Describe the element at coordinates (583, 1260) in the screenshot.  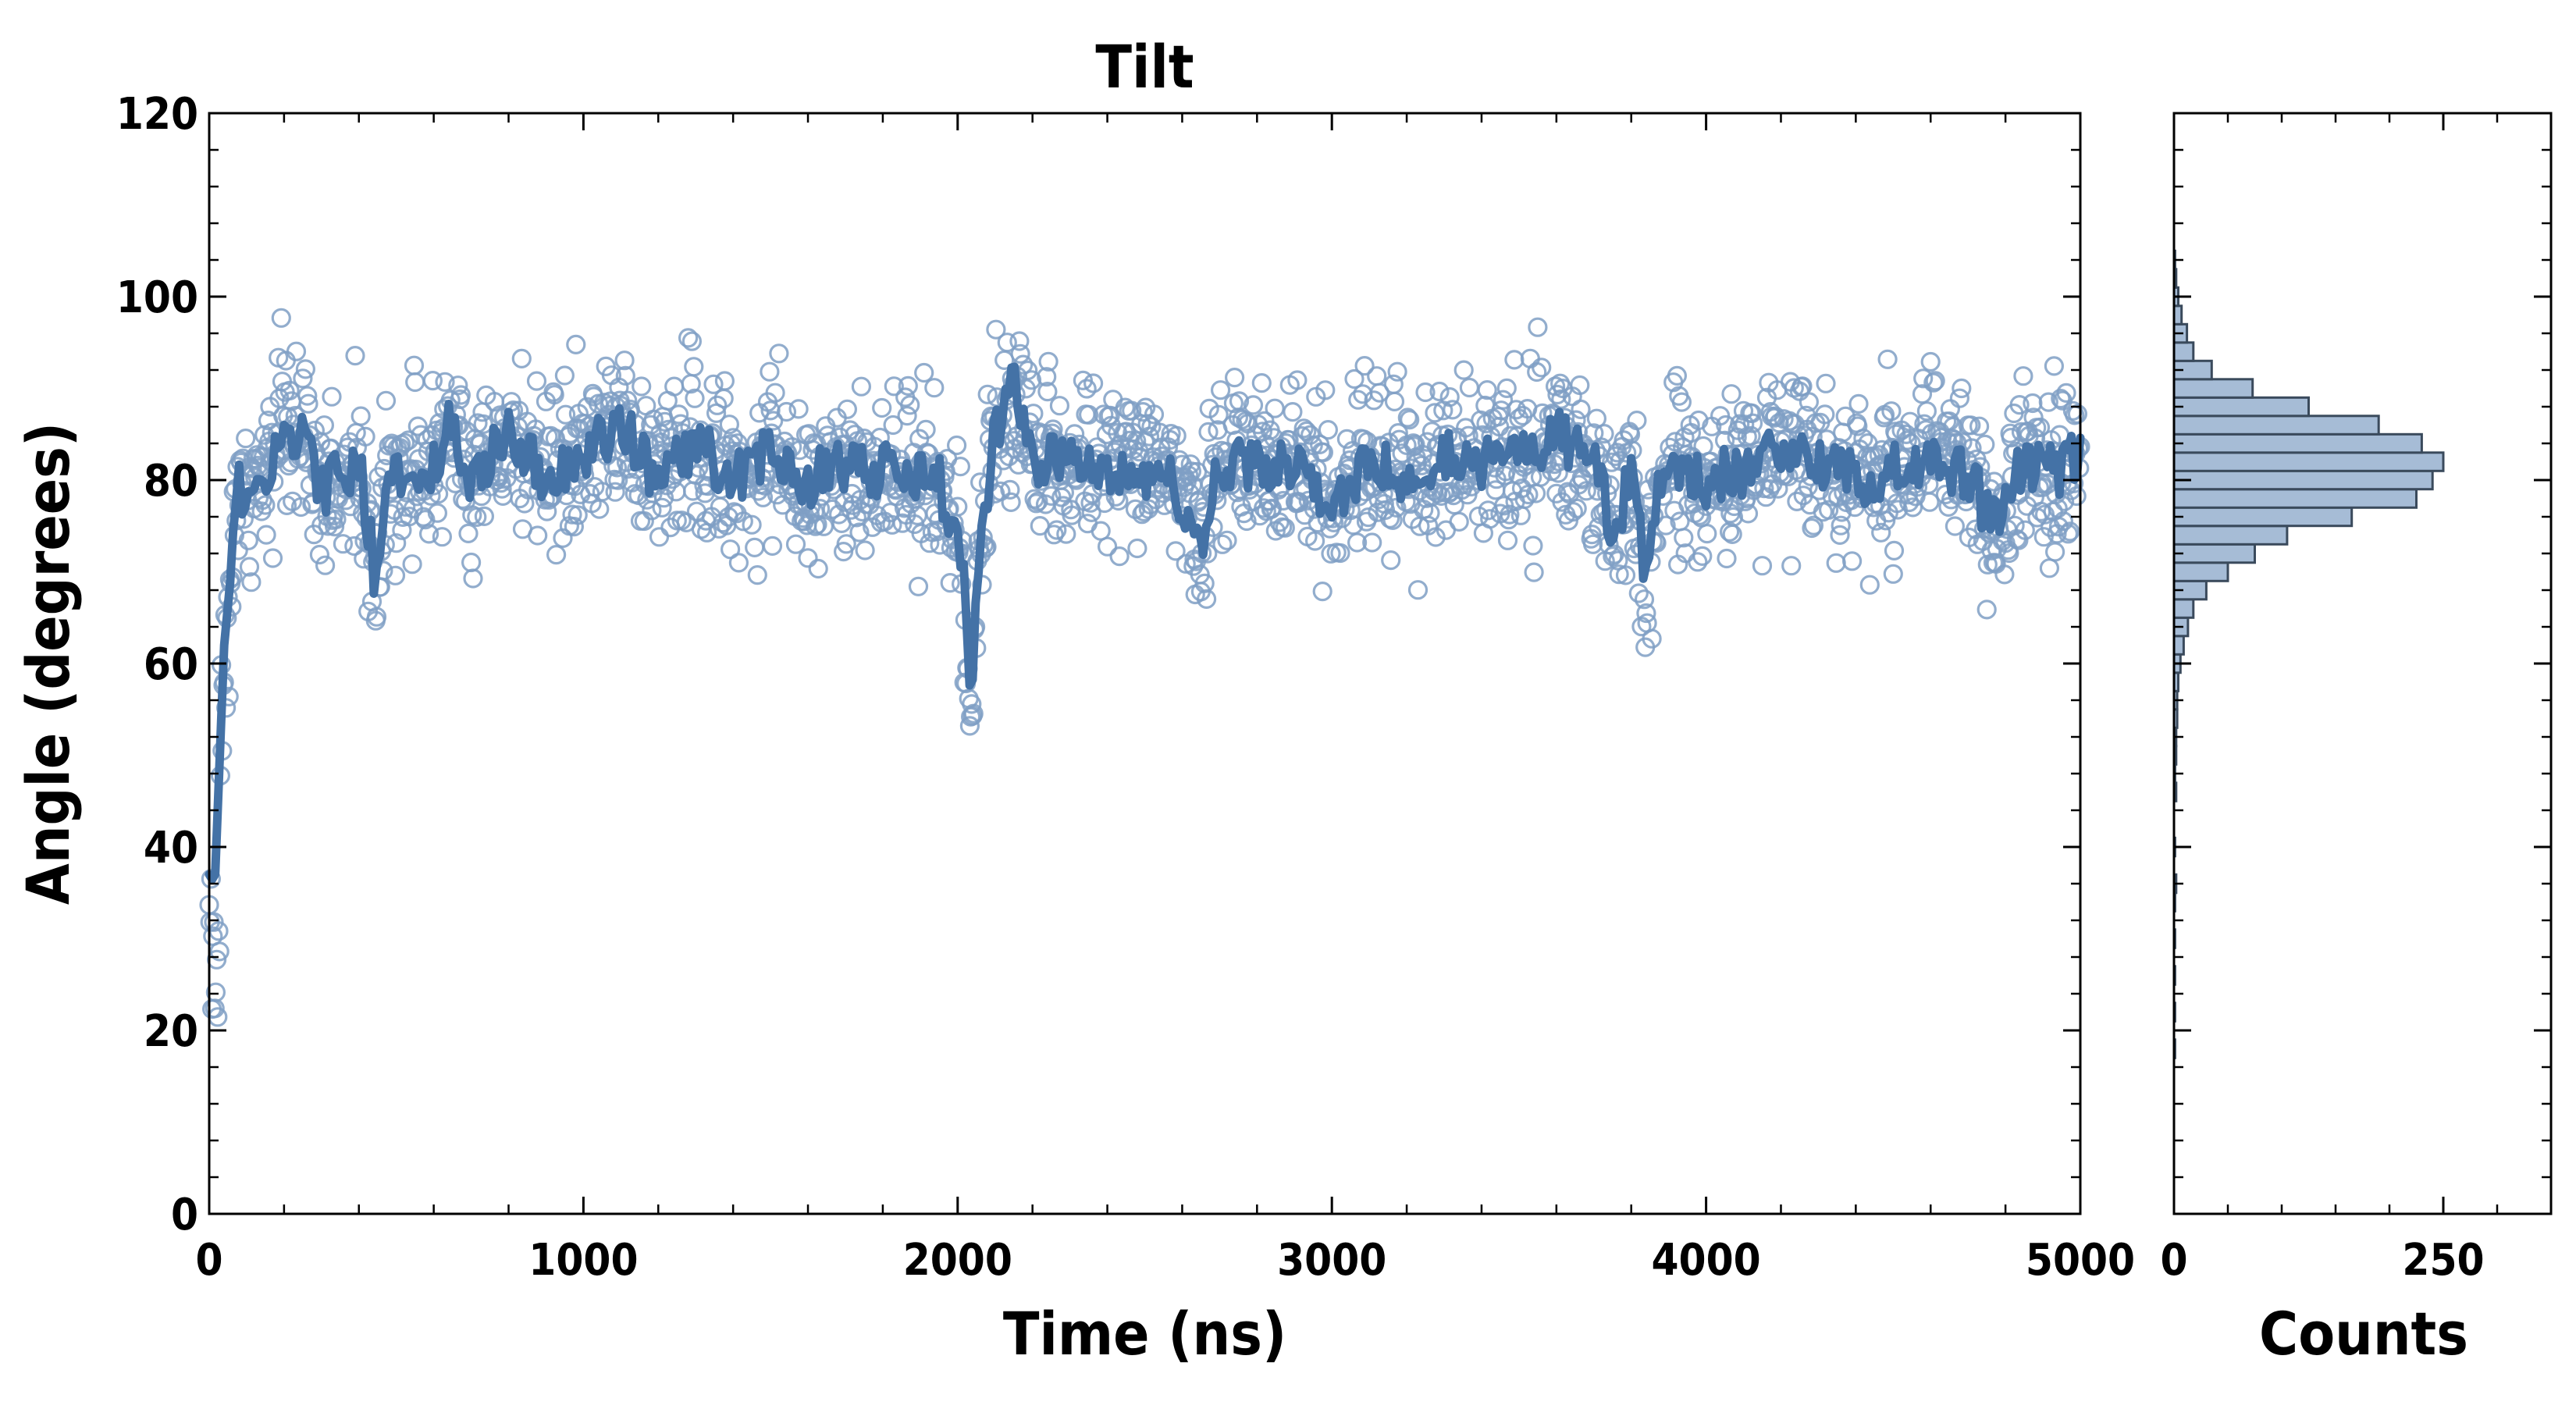
I see `x-tick-label: 1000` at that location.